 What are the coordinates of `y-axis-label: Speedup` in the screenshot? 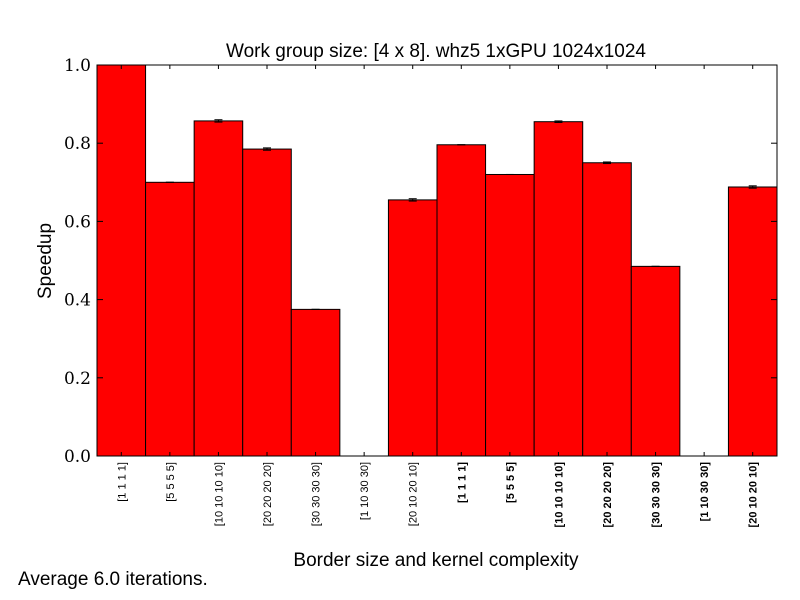 It's located at (45, 261).